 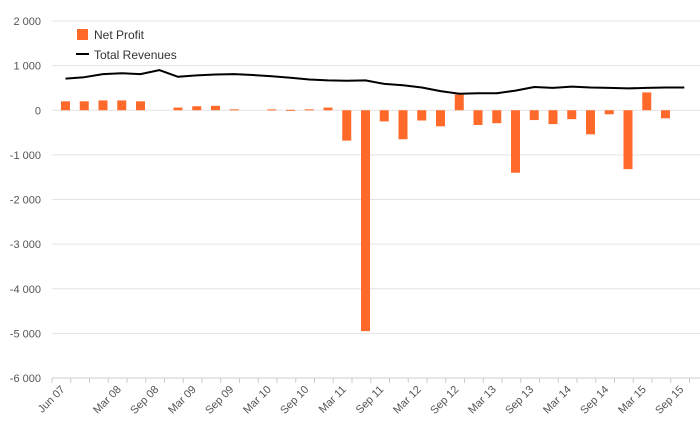 I want to click on legend: Net Profit Total Revenues, so click(x=126, y=45).